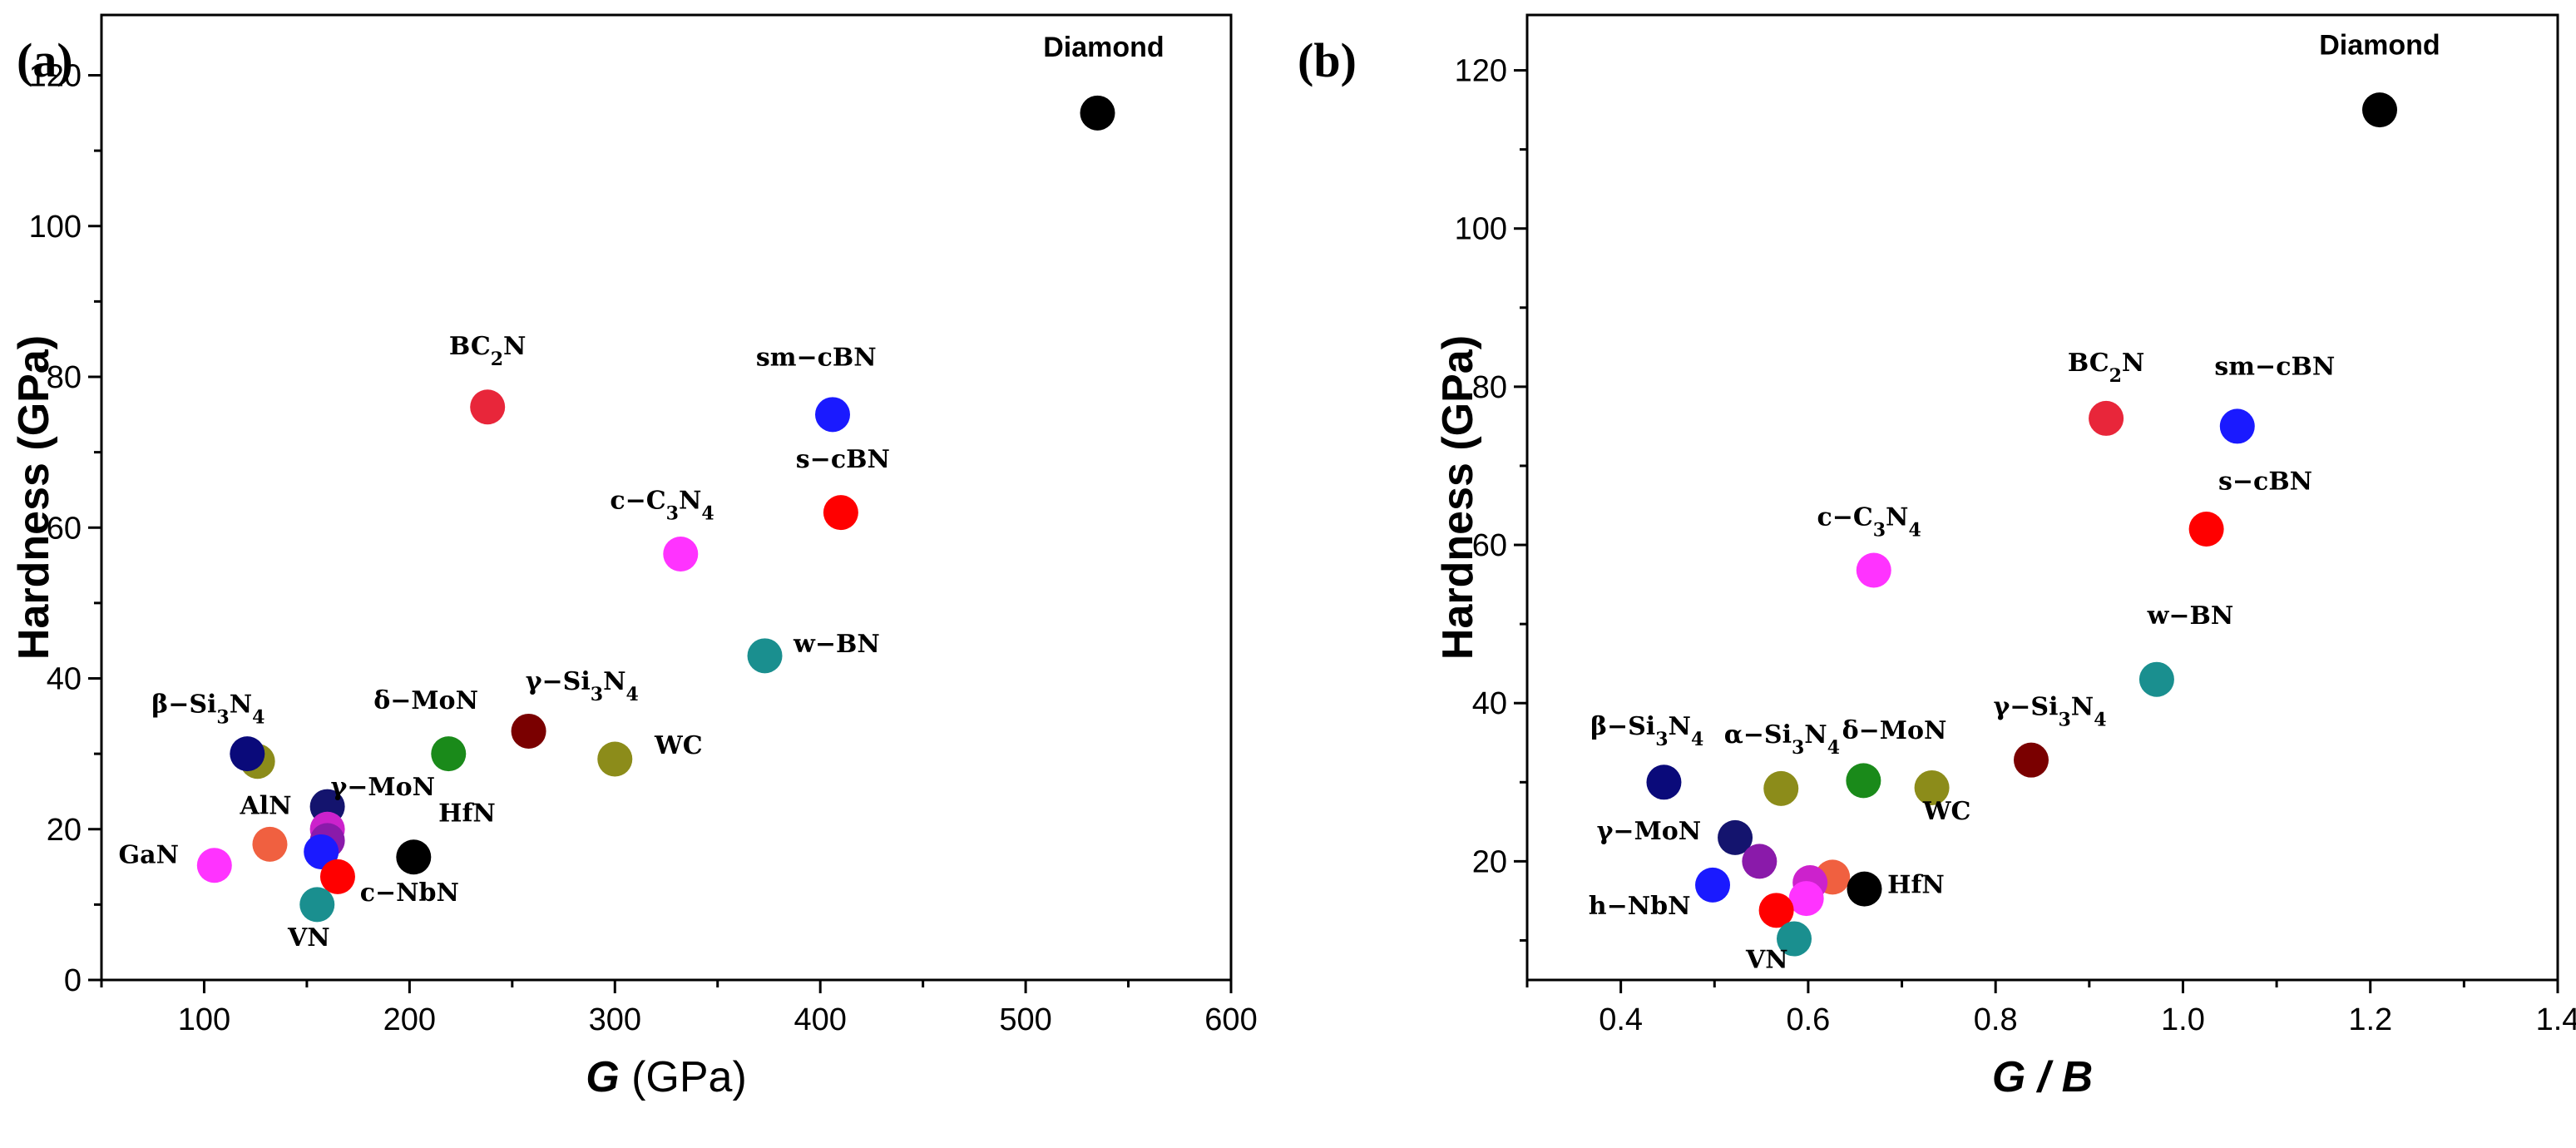 This screenshot has width=2576, height=1148. I want to click on point-label: α−Si3N4, so click(1782, 739).